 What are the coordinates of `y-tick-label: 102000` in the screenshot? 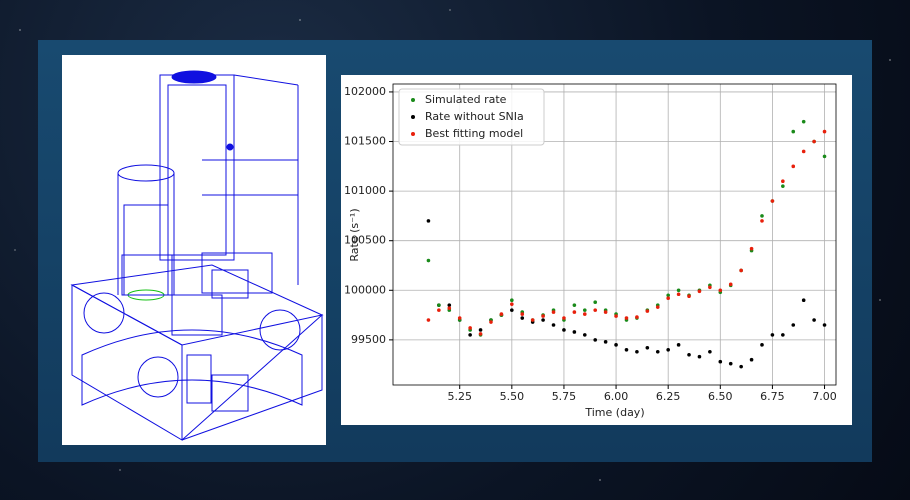 It's located at (365, 91).